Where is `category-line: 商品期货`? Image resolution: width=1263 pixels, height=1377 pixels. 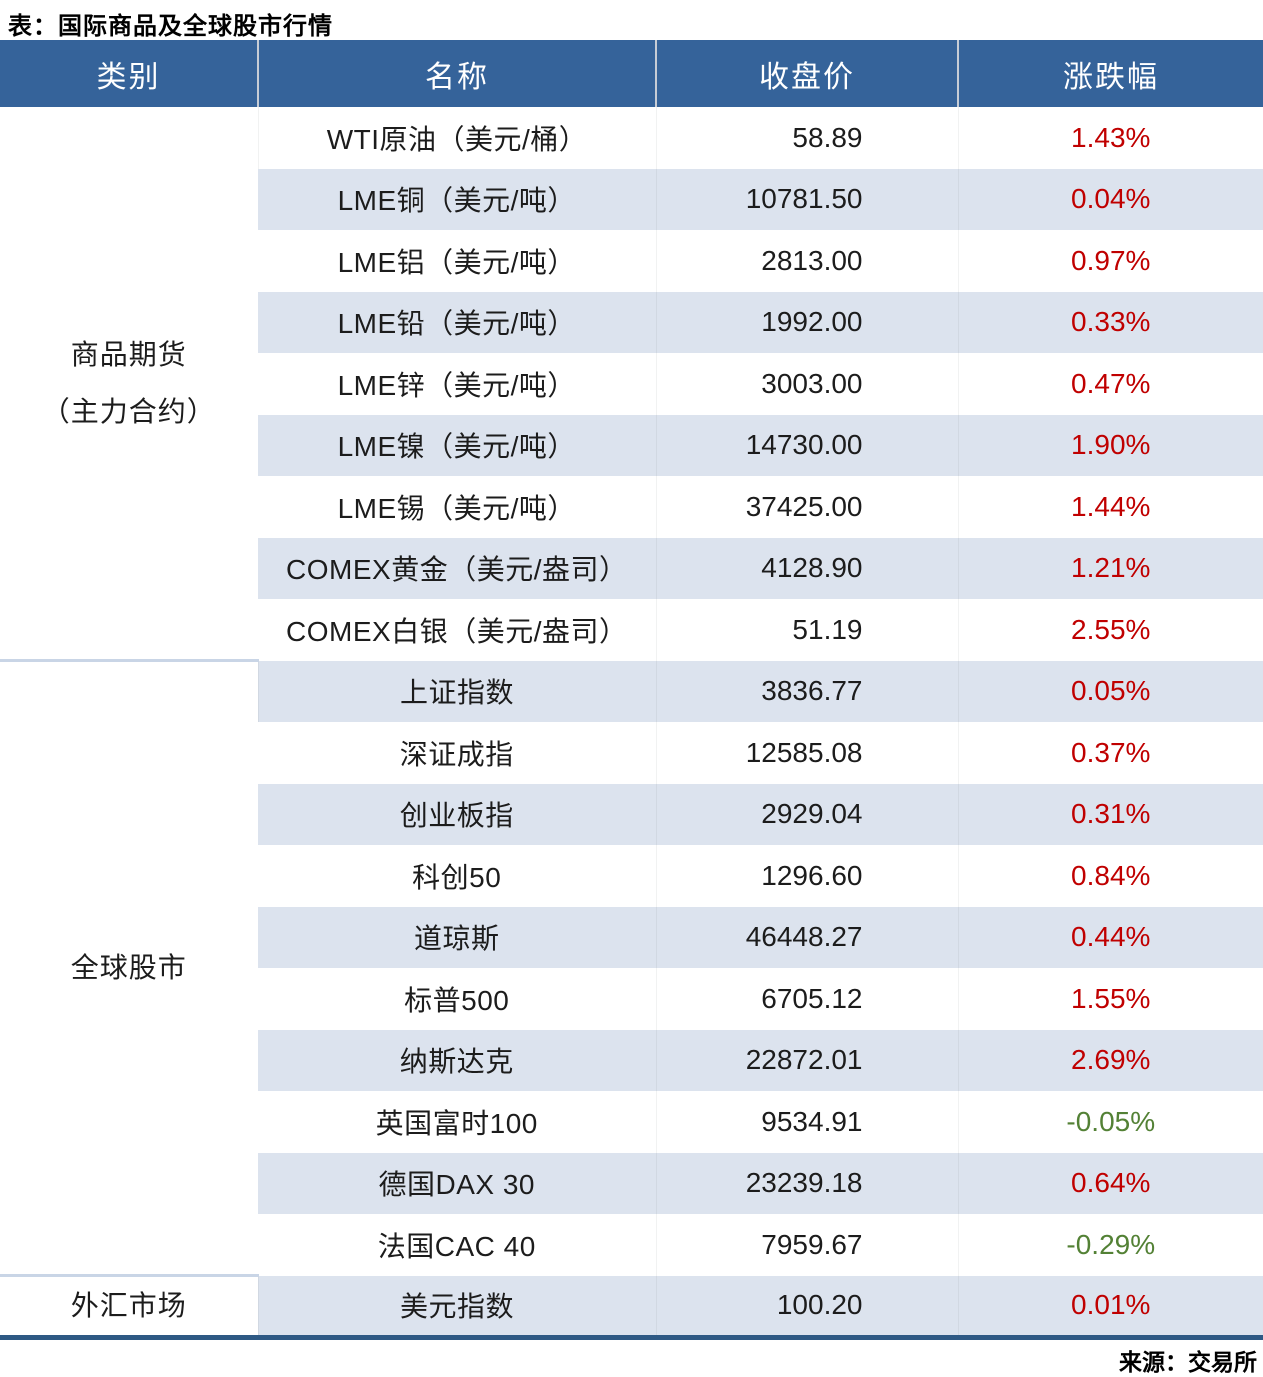 category-line: 商品期货 is located at coordinates (128, 354).